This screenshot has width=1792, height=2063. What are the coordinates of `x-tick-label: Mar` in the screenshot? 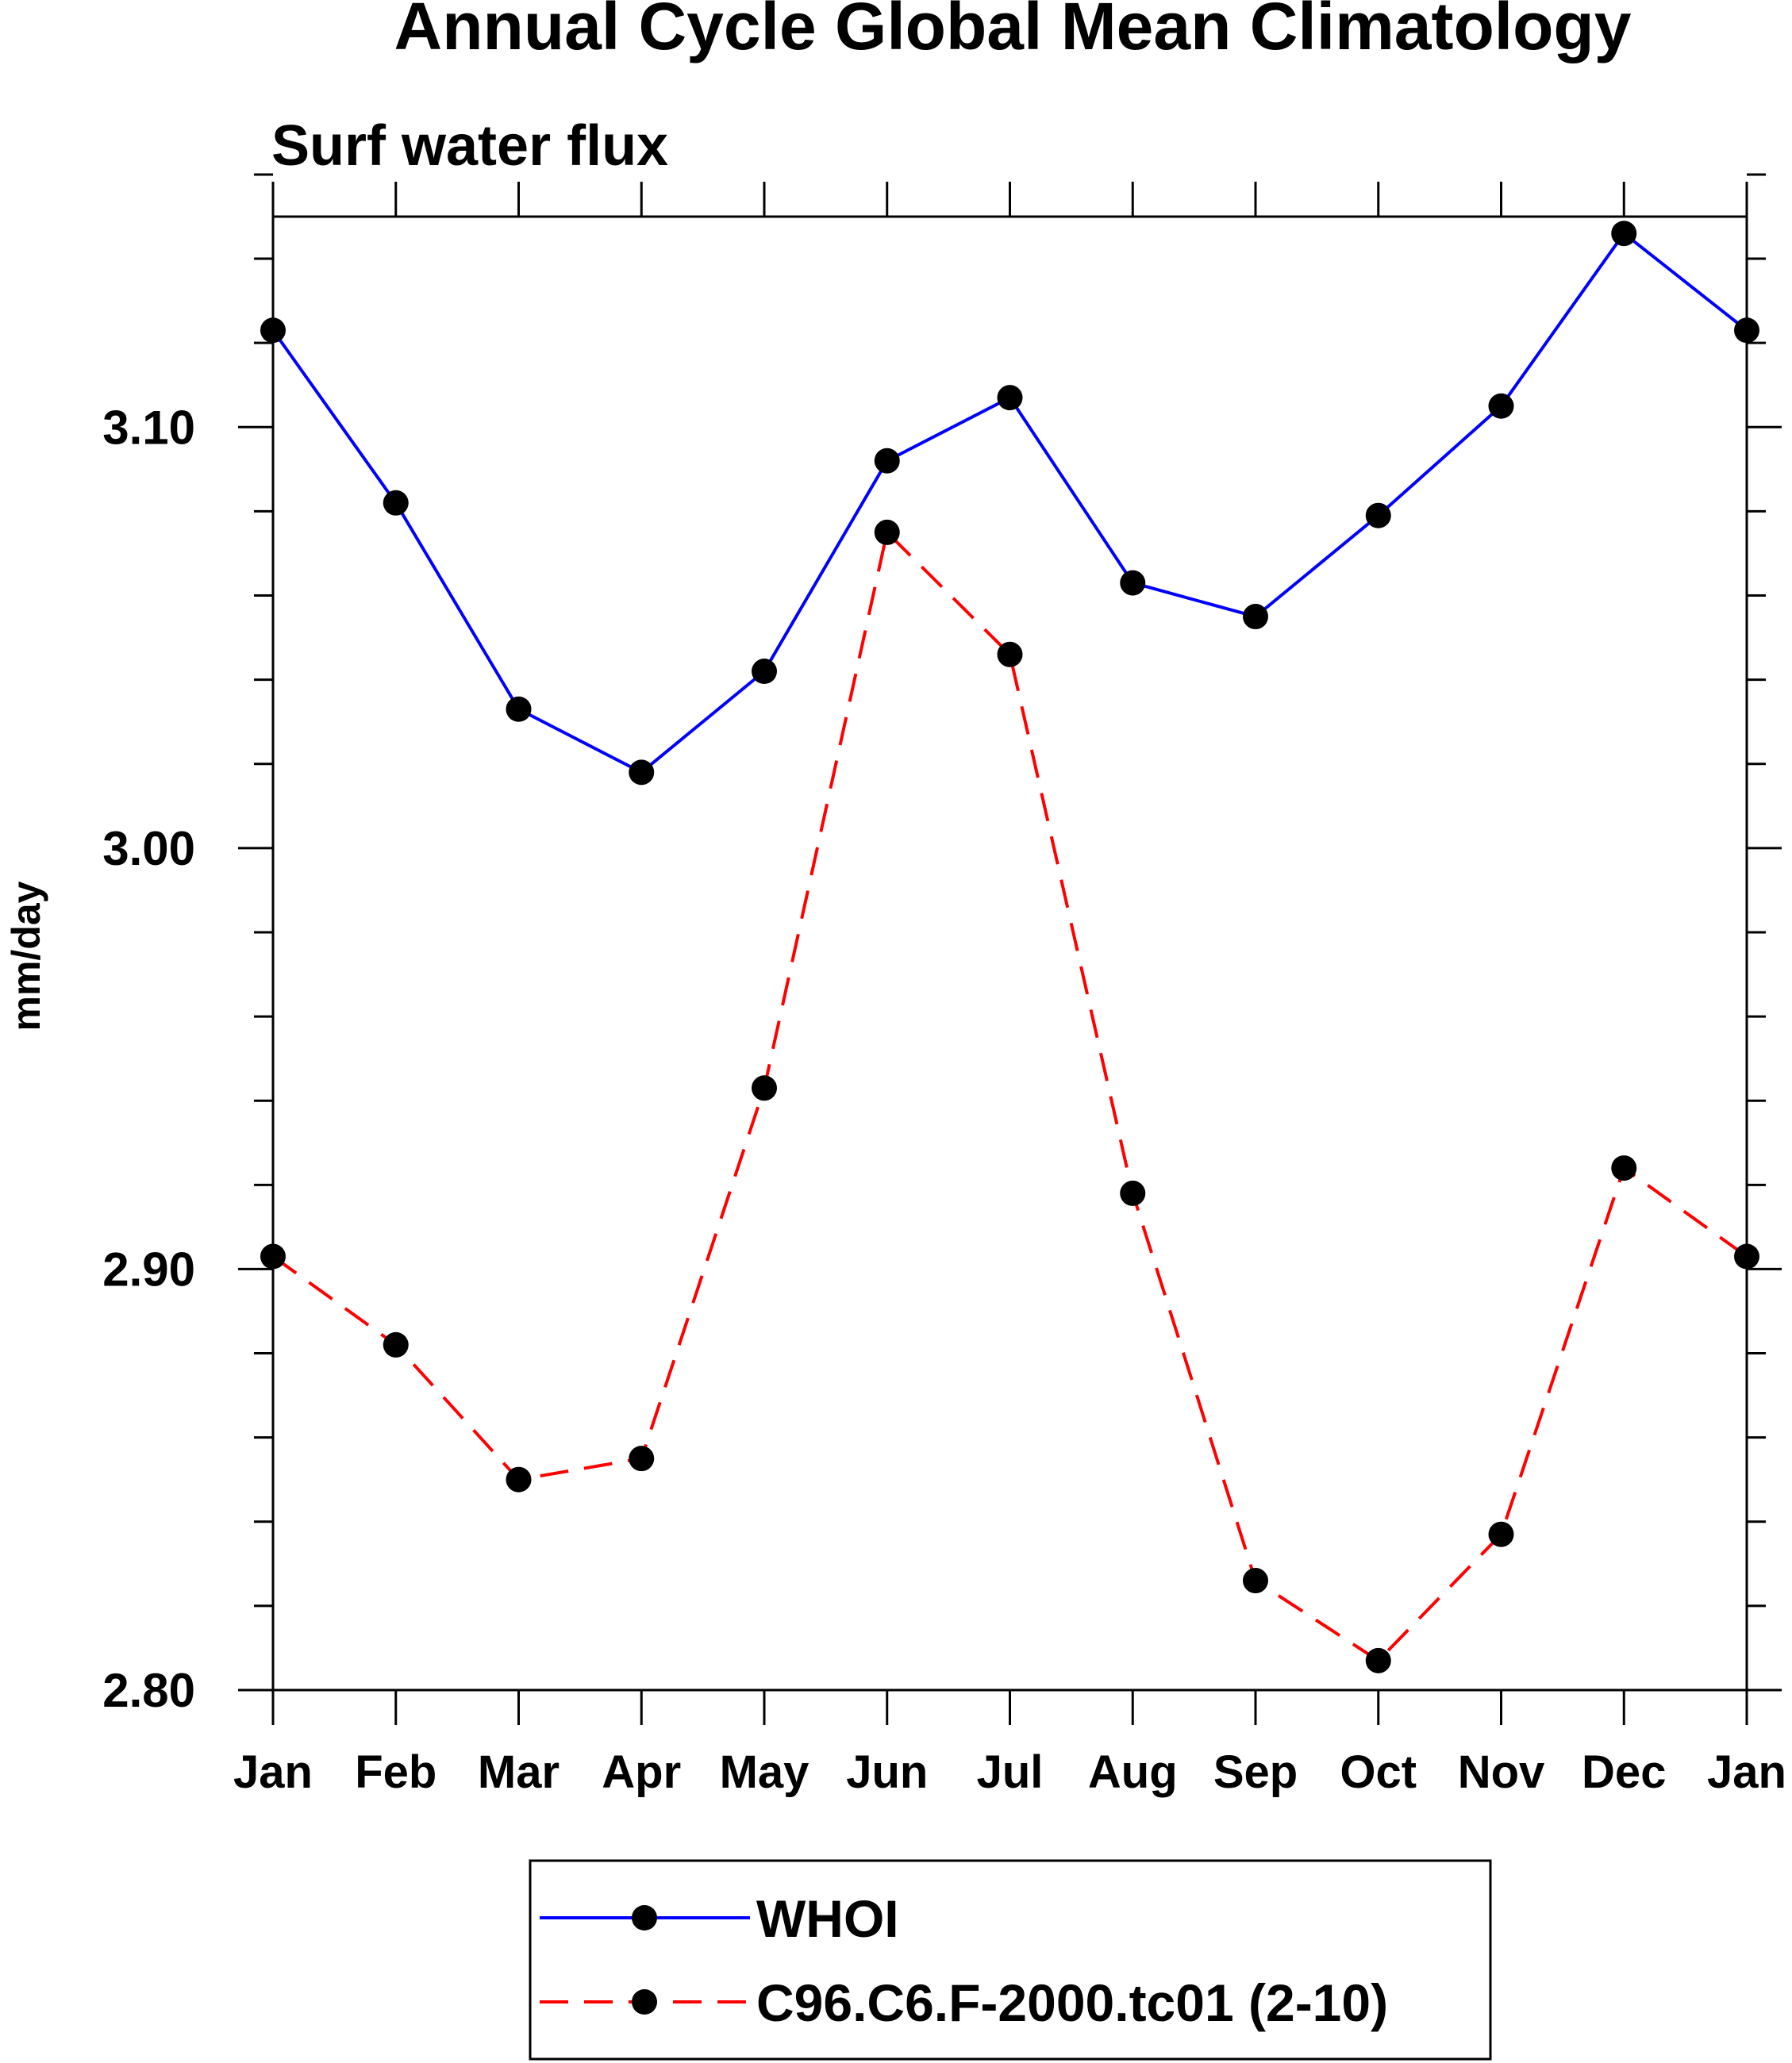 It's located at (519, 1772).